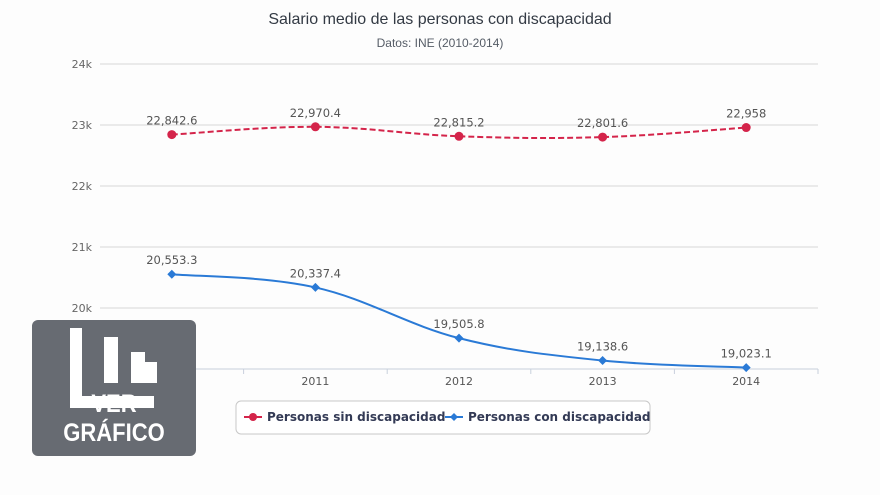 The width and height of the screenshot is (880, 495). Describe the element at coordinates (603, 381) in the screenshot. I see `x-tick-label: 2013` at that location.